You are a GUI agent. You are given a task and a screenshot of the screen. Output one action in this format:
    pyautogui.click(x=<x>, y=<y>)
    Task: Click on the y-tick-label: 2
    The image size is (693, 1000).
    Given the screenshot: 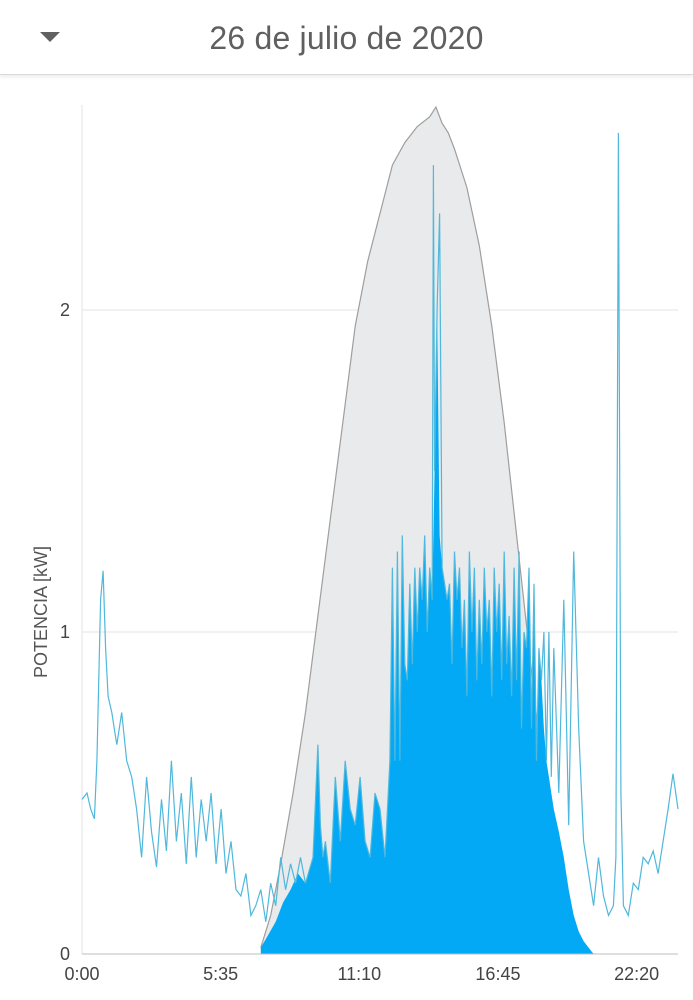 What is the action you would take?
    pyautogui.click(x=65, y=310)
    